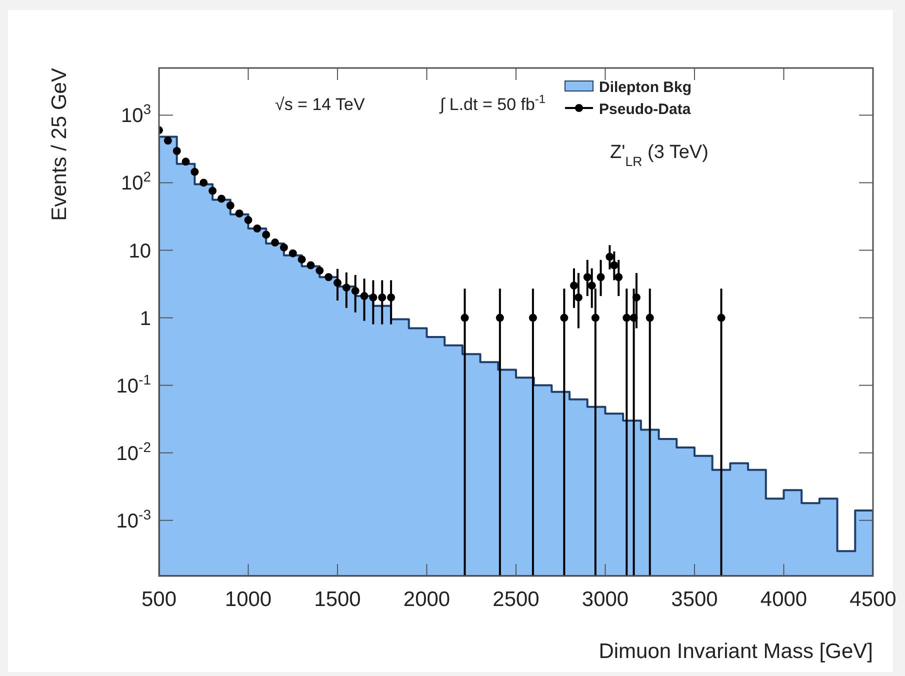 The image size is (905, 676). I want to click on x-axis-title: Dimuon Invariant Mass [GeV], so click(735, 651).